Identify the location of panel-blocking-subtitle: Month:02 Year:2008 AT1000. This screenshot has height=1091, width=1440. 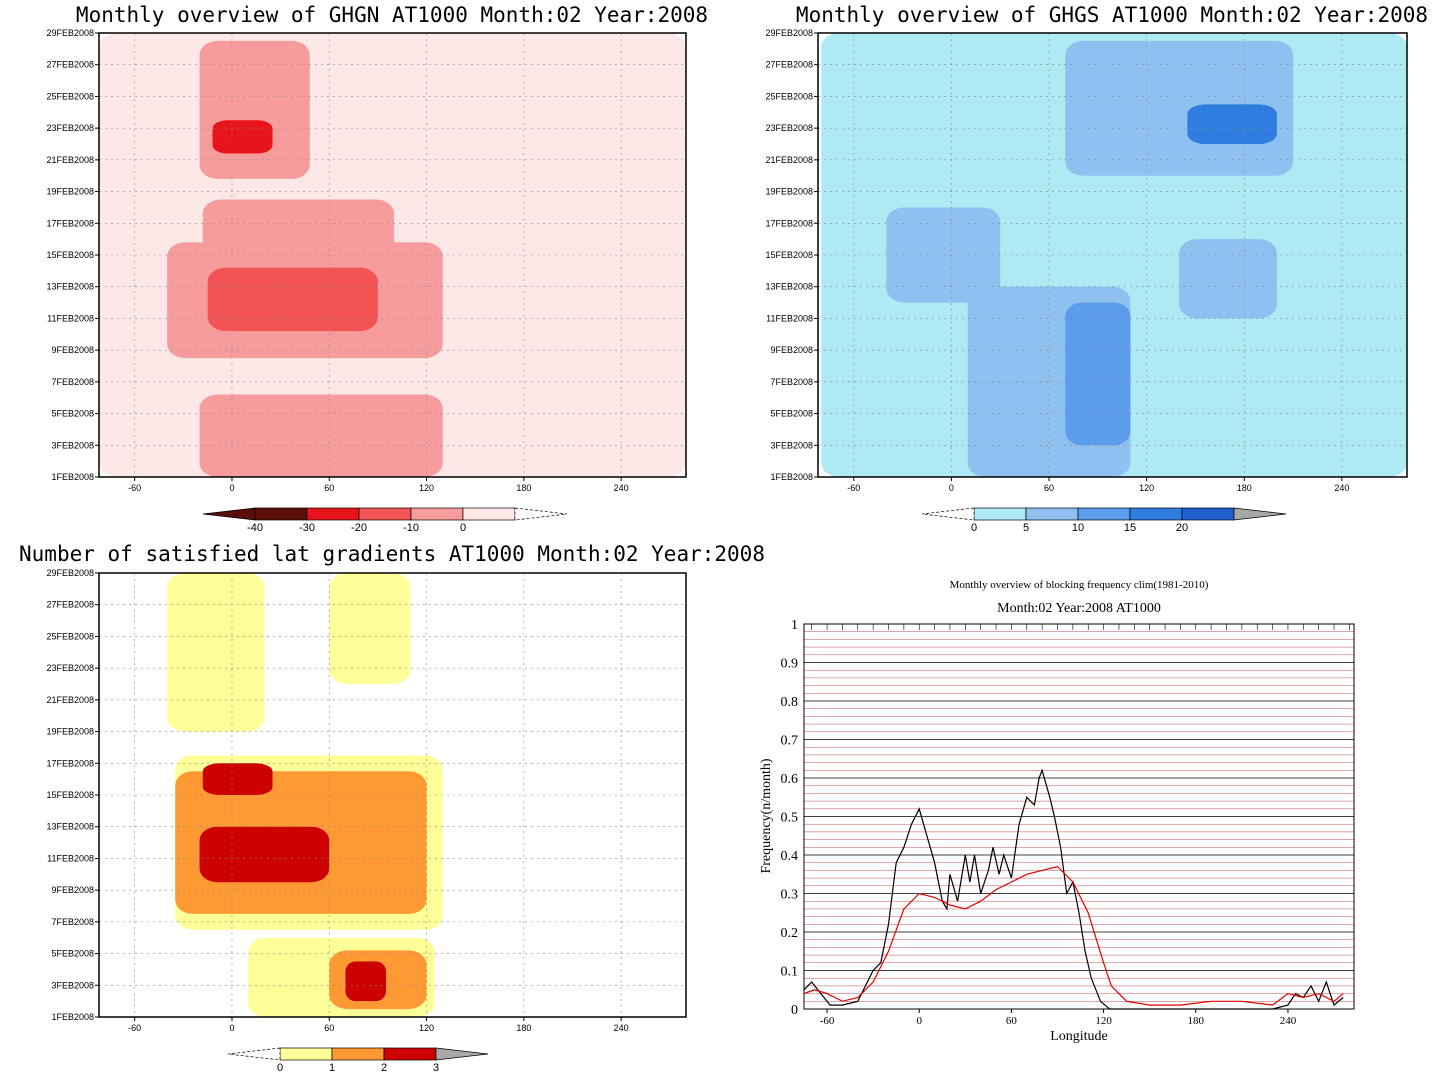
(1079, 608).